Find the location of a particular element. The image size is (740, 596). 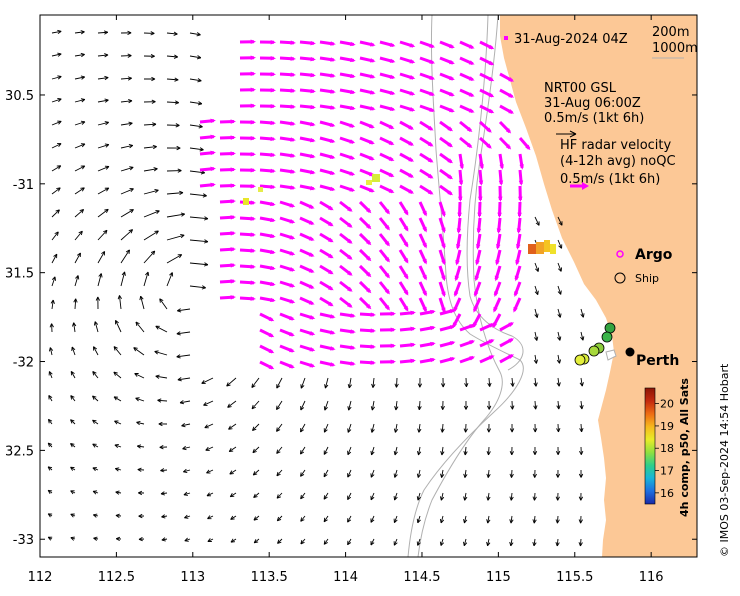

colorbar-bar is located at coordinates (650, 446).